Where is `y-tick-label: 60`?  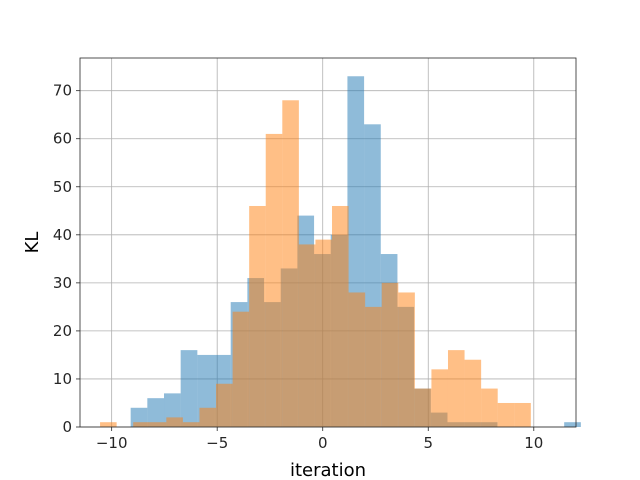
y-tick-label: 60 is located at coordinates (62, 139).